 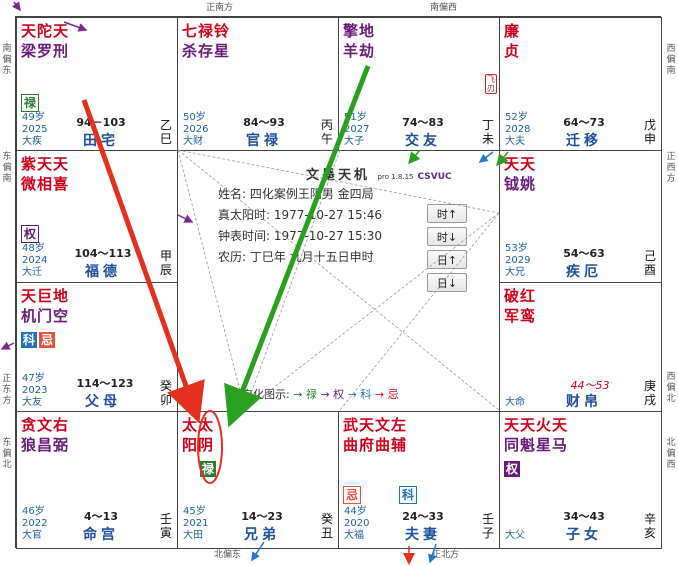 What do you see at coordinates (354, 141) in the screenshot?
I see `palace-dayun: 大子` at bounding box center [354, 141].